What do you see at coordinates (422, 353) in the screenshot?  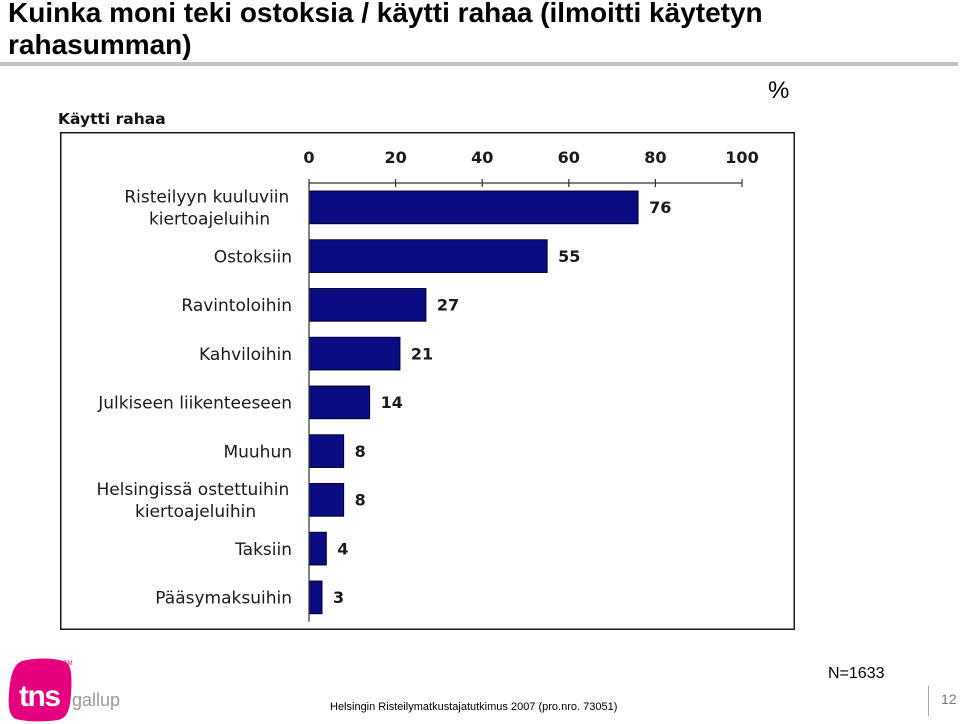 I see `data-label-4: 21` at bounding box center [422, 353].